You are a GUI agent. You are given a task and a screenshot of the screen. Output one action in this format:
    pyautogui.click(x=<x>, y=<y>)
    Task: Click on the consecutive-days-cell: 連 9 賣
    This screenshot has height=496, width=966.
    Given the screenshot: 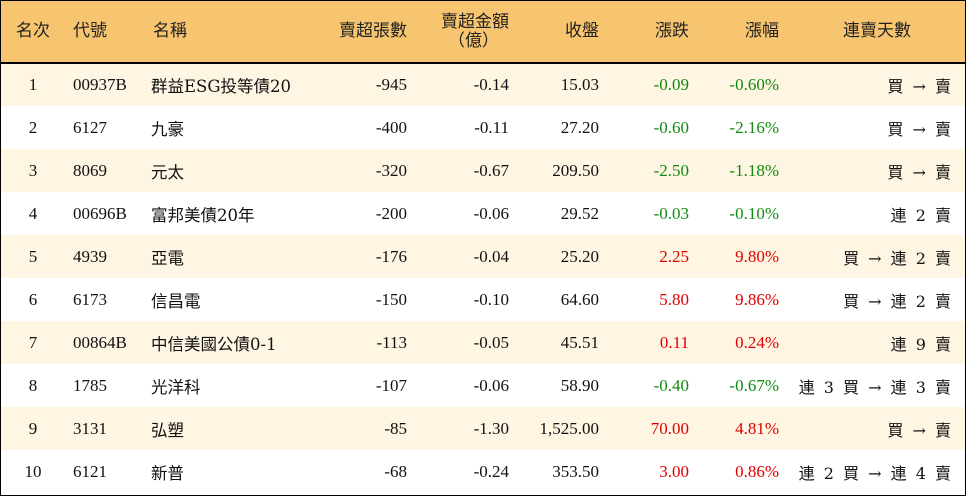 What is the action you would take?
    pyautogui.click(x=921, y=344)
    